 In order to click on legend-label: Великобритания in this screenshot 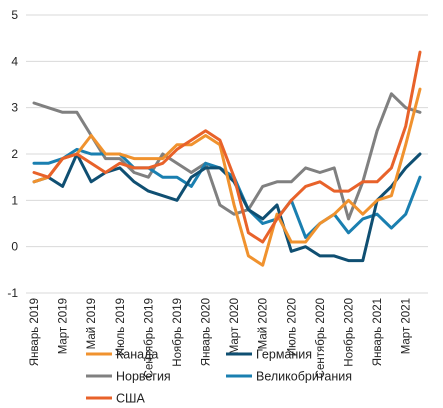, I will do `click(304, 377)`.